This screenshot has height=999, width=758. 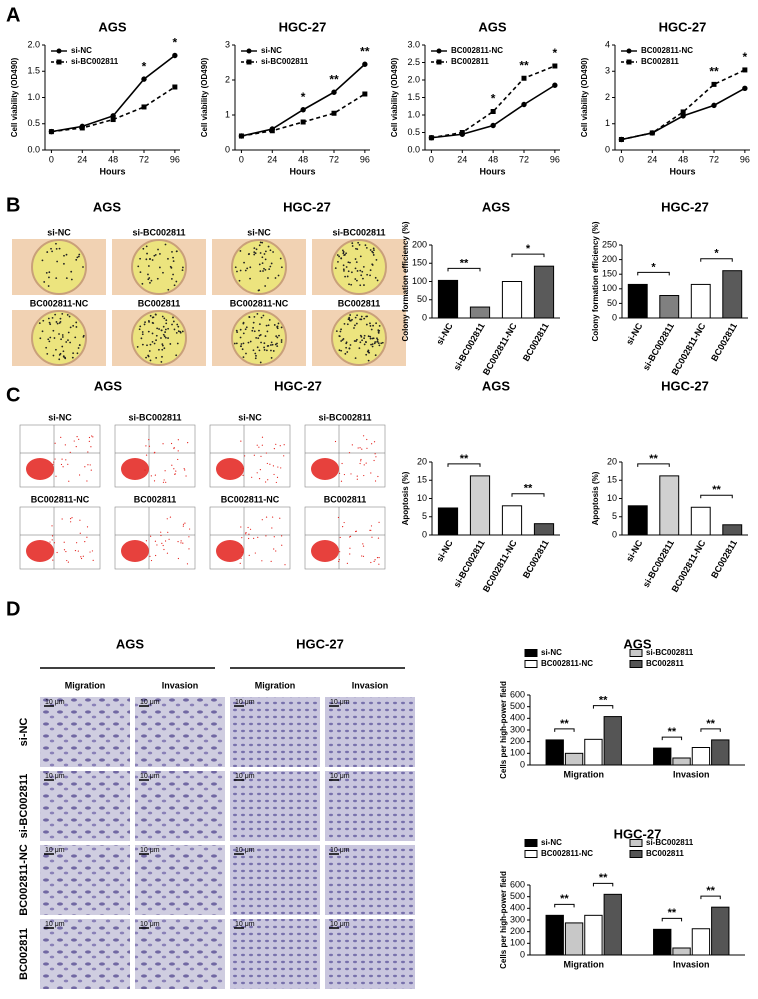 What do you see at coordinates (394, 97) in the screenshot?
I see `y-axis-label: Cell viability (OD490)` at bounding box center [394, 97].